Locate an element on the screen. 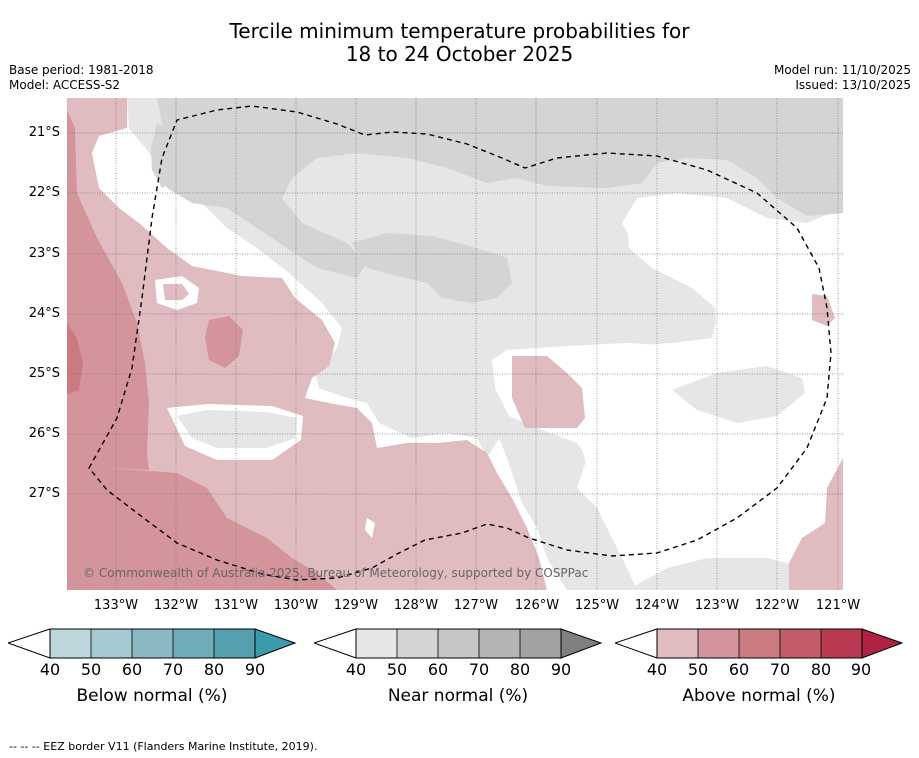  near-tick-90: 90 is located at coordinates (561, 669).